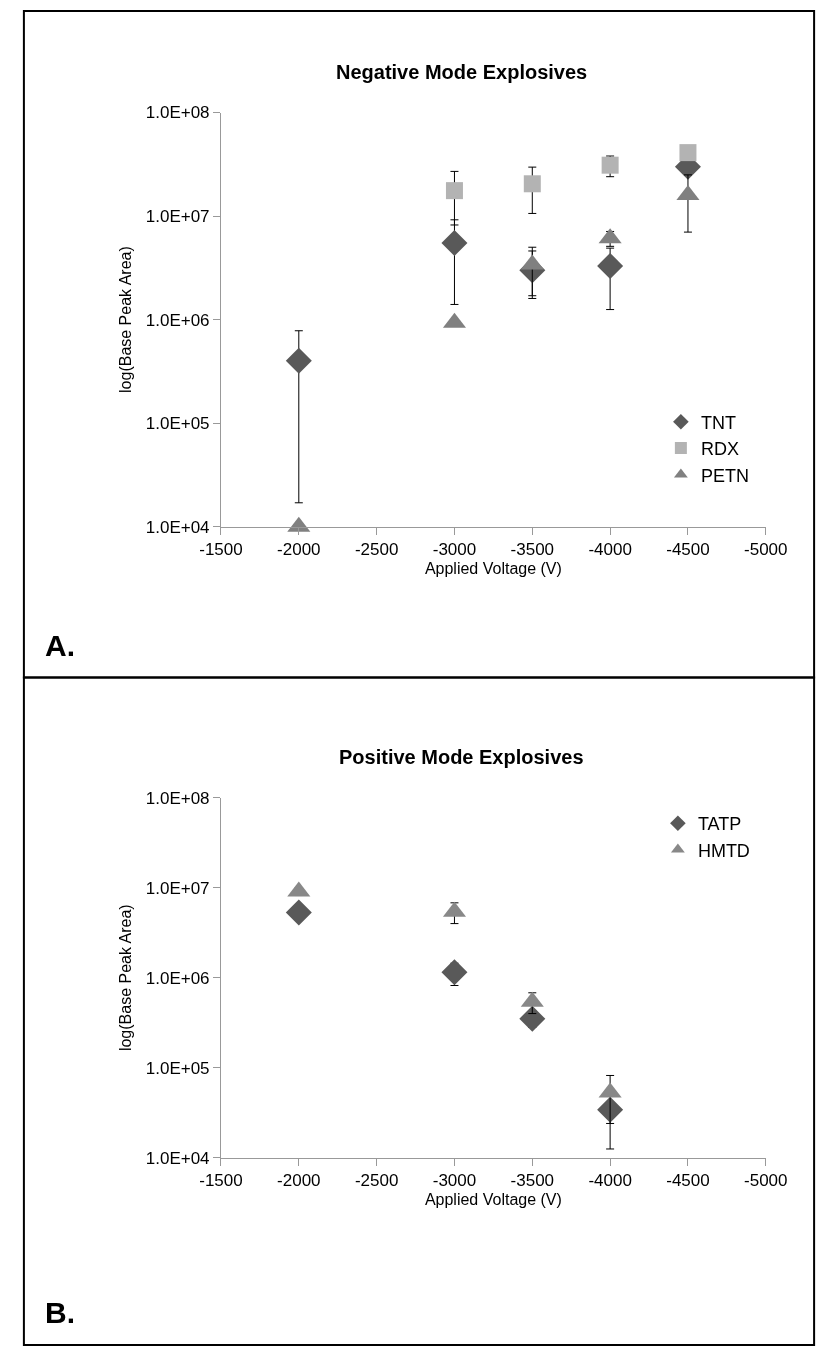 This screenshot has height=1357, width=838. I want to click on chart-title: Negative Mode Explosives, so click(462, 72).